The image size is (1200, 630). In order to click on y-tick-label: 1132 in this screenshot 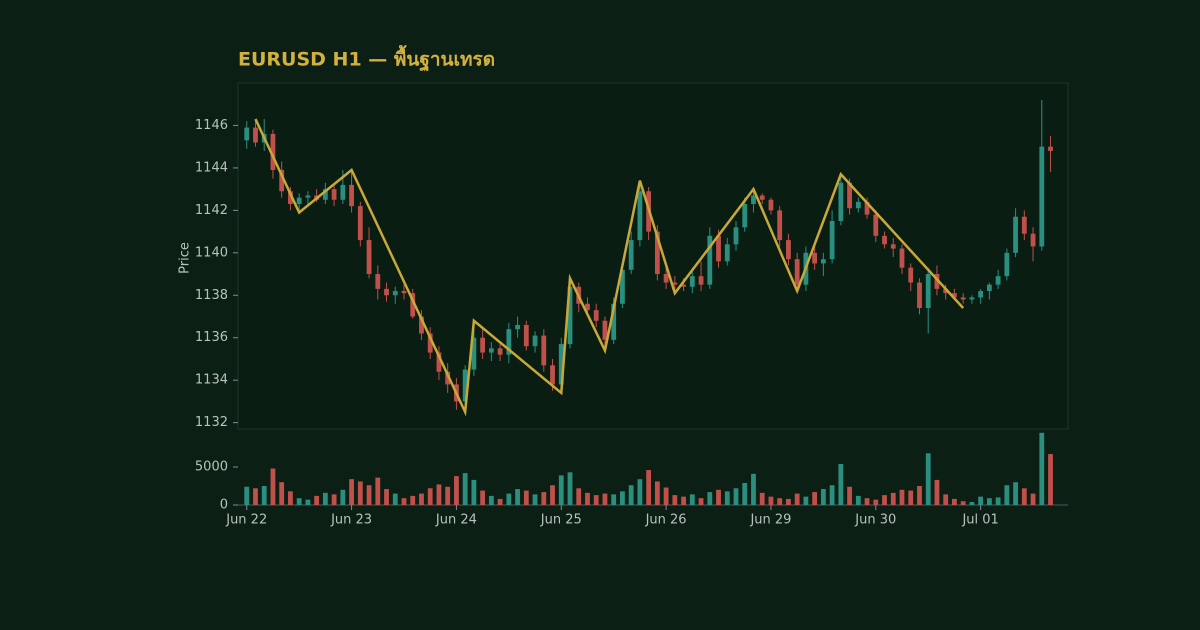, I will do `click(211, 422)`.